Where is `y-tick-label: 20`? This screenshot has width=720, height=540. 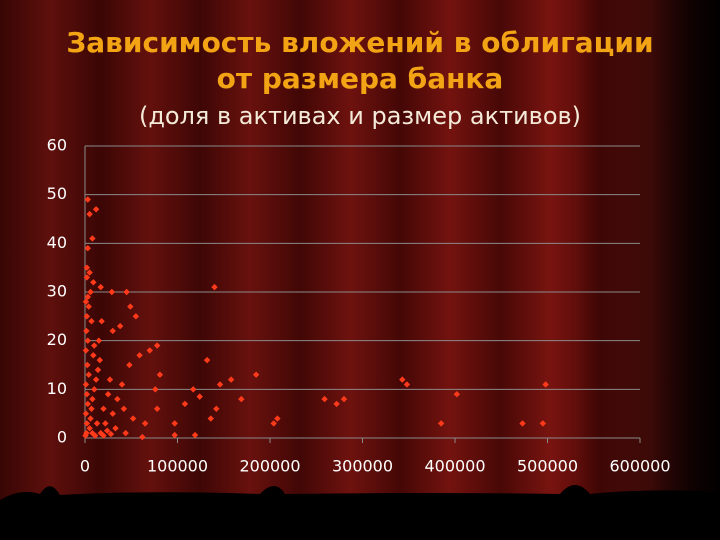 y-tick-label: 20 is located at coordinates (57, 339).